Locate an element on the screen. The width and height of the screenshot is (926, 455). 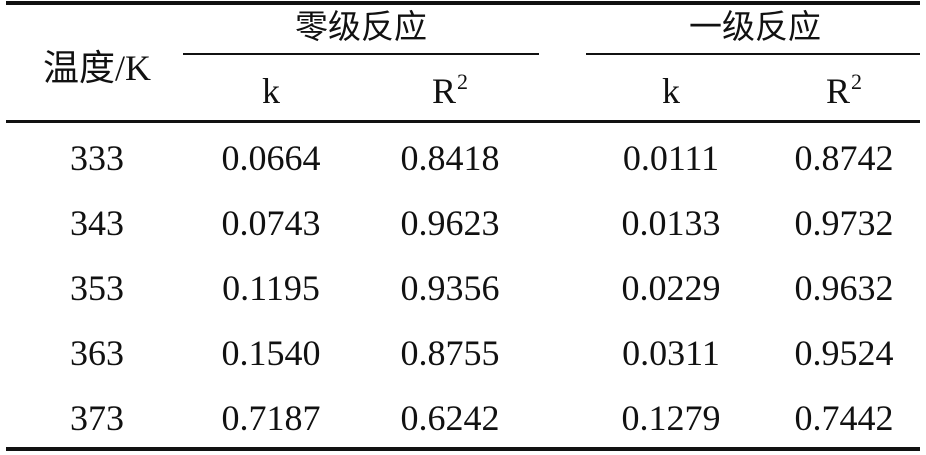
header-r2-zero: R2 is located at coordinates (450, 92).